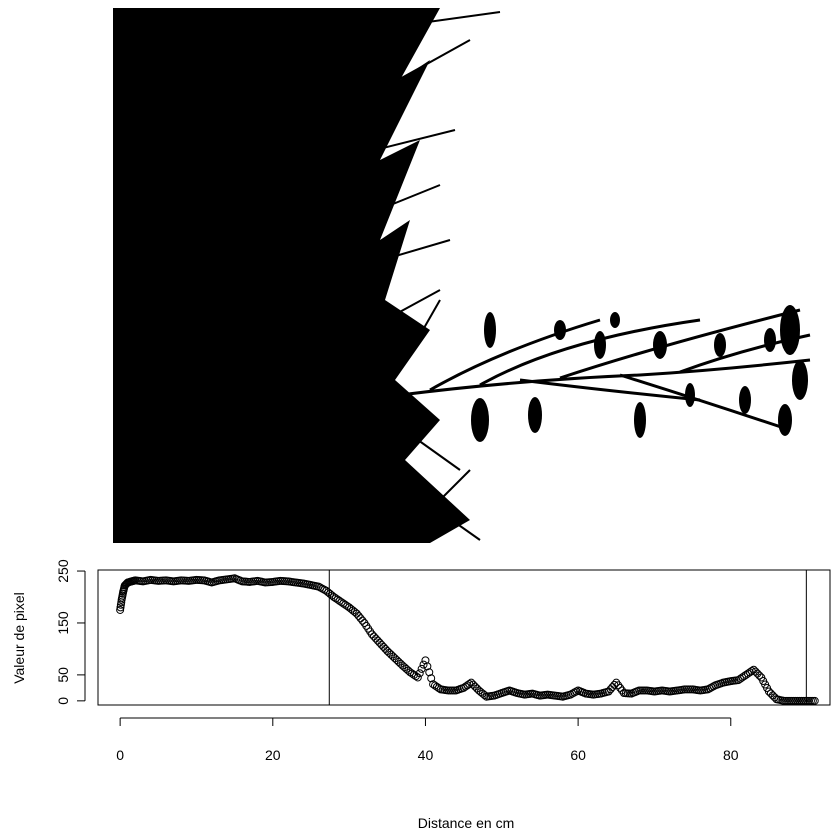  I want to click on y-tick-label: 0, so click(63, 701).